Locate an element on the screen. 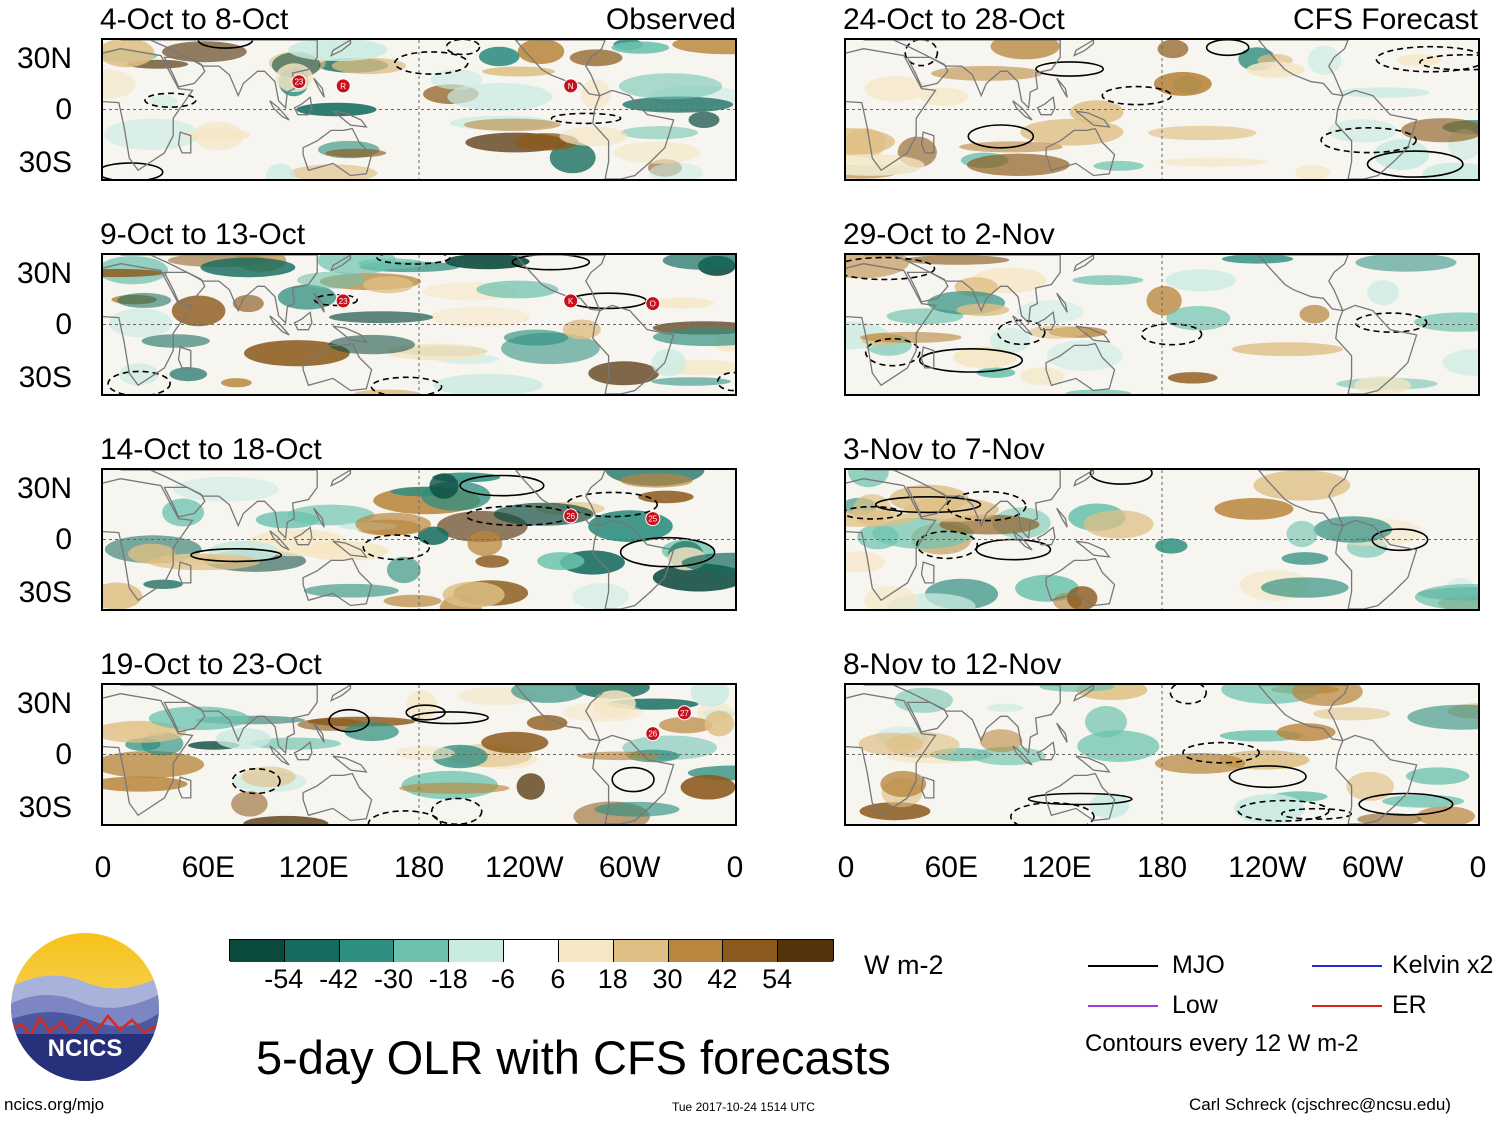 This screenshot has width=1510, height=1121. storm-marker: R is located at coordinates (343, 86).